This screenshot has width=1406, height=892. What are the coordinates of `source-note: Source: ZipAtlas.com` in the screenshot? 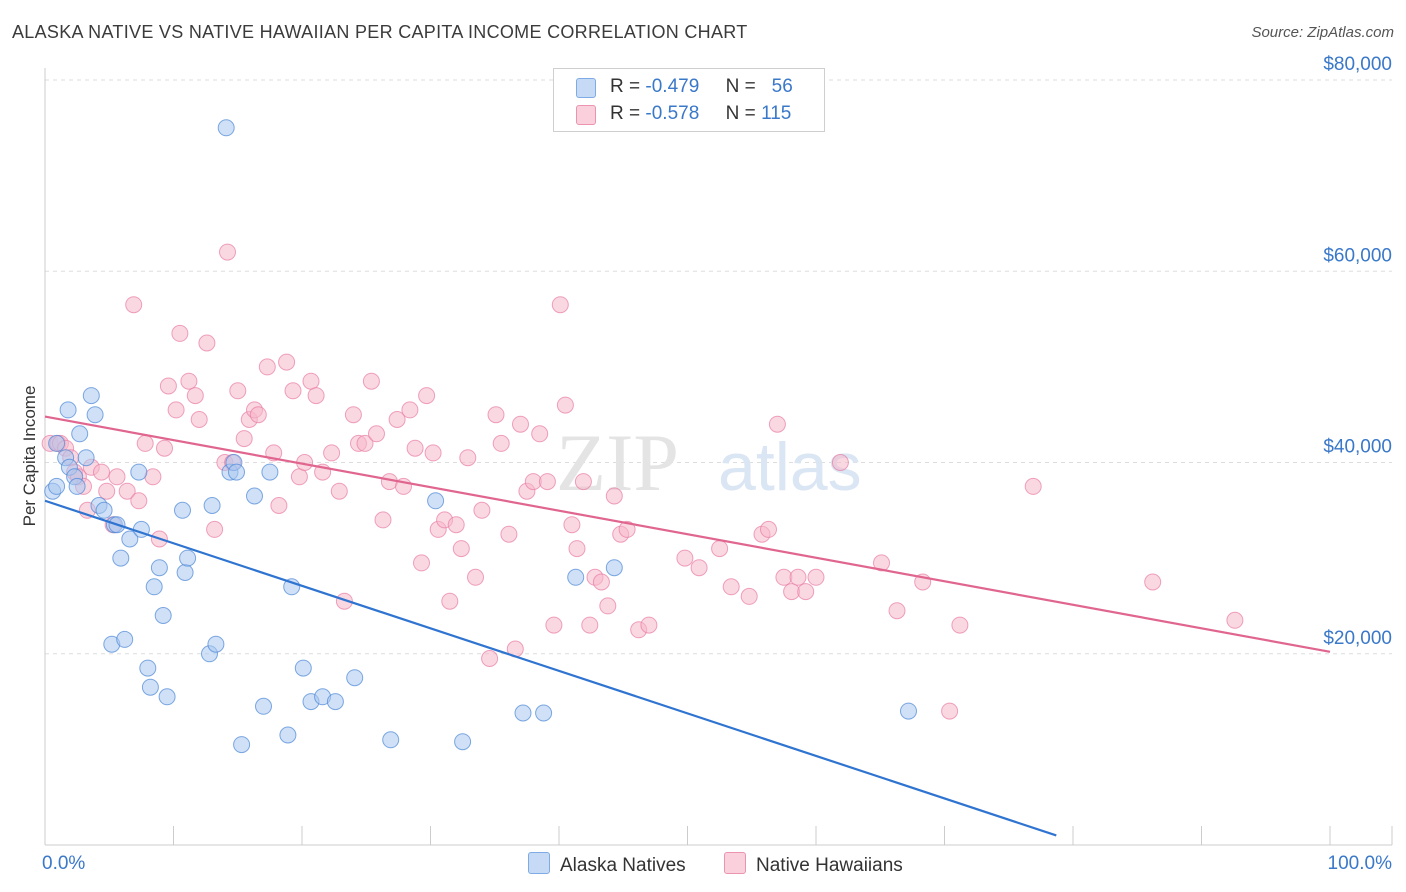 It's located at (1322, 32).